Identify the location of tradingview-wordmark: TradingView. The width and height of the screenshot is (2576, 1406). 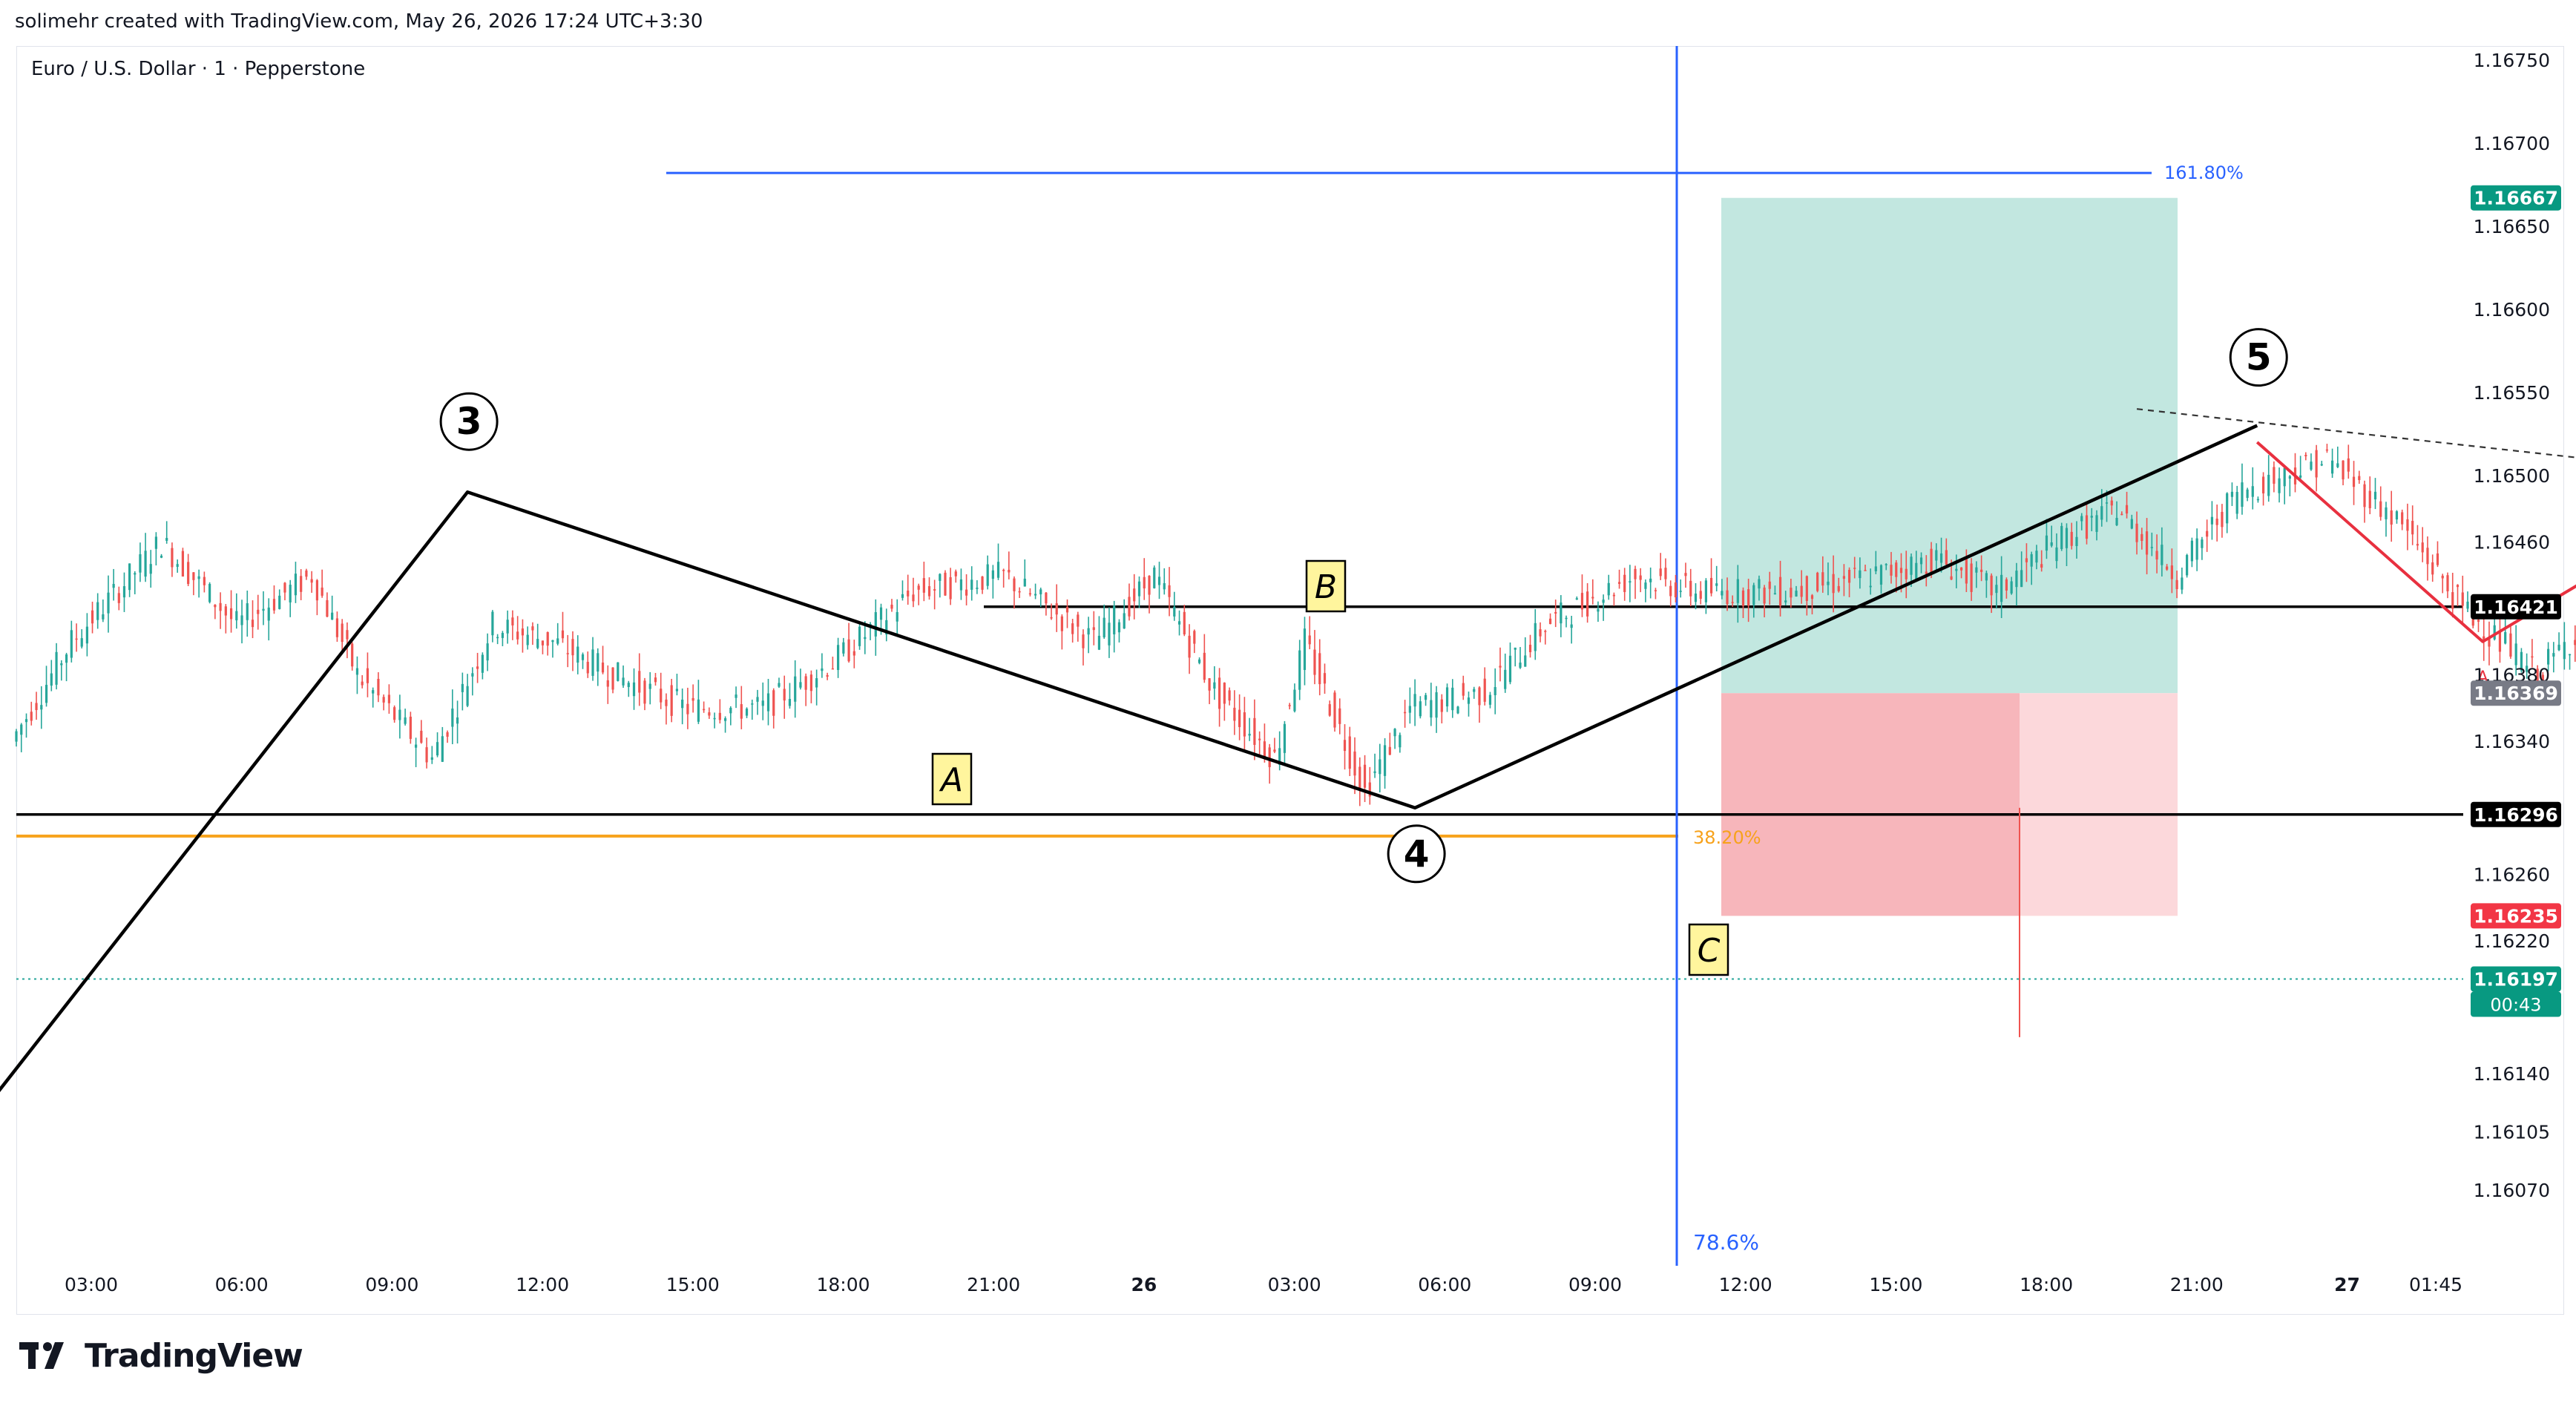
(194, 1356).